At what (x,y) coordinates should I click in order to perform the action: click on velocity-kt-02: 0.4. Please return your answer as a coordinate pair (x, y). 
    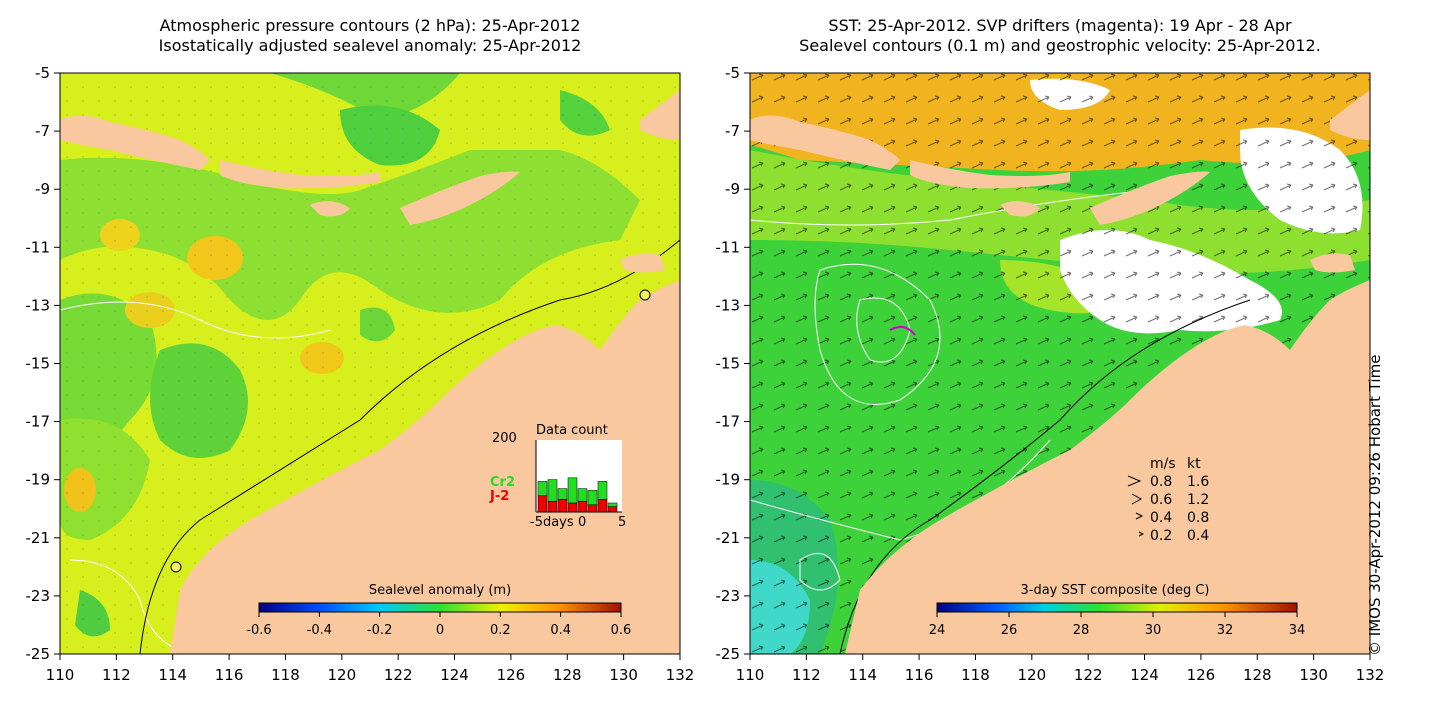
    Looking at the image, I should click on (1198, 536).